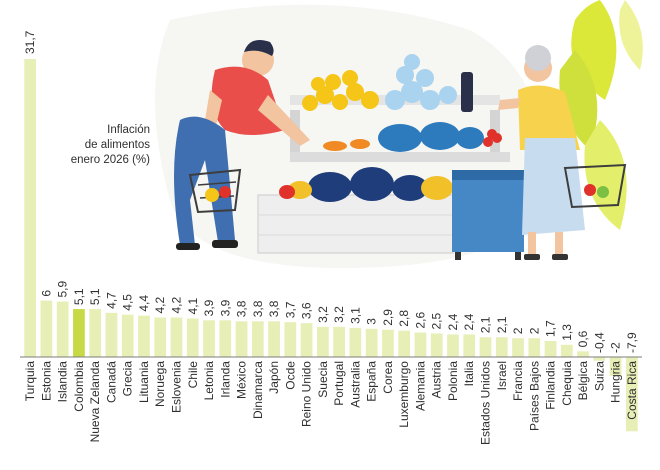 Image resolution: width=660 pixels, height=470 pixels. What do you see at coordinates (371, 342) in the screenshot?
I see `bar-espana` at bounding box center [371, 342].